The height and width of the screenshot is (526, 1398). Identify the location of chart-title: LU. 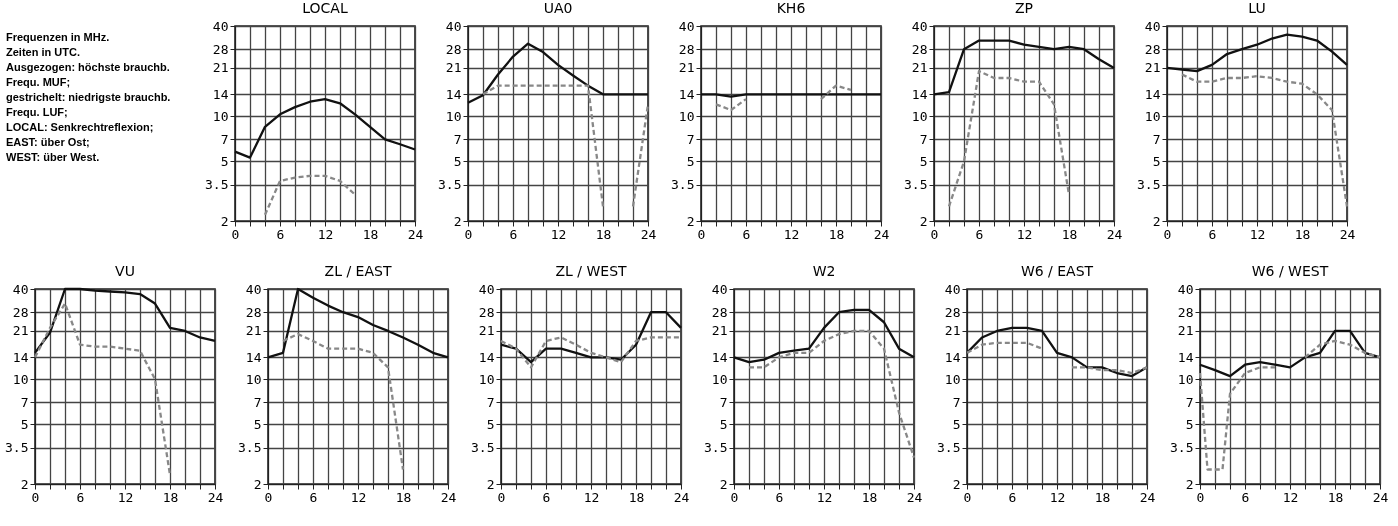
(1257, 8).